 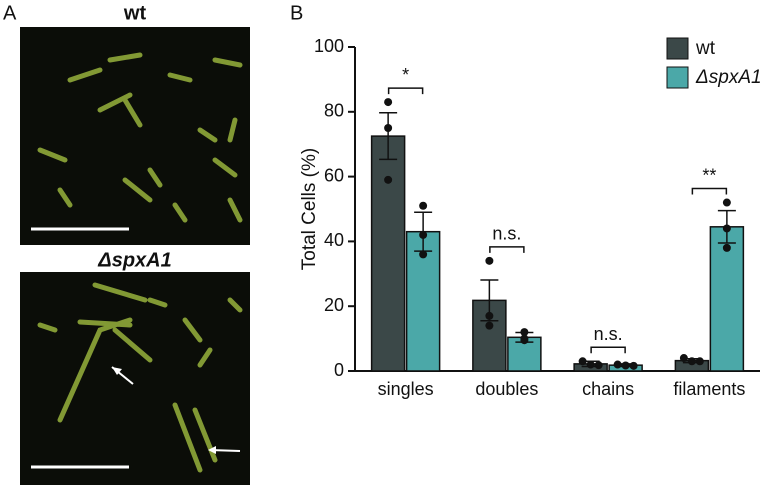 What do you see at coordinates (705, 48) in the screenshot?
I see `legend-label: wt` at bounding box center [705, 48].